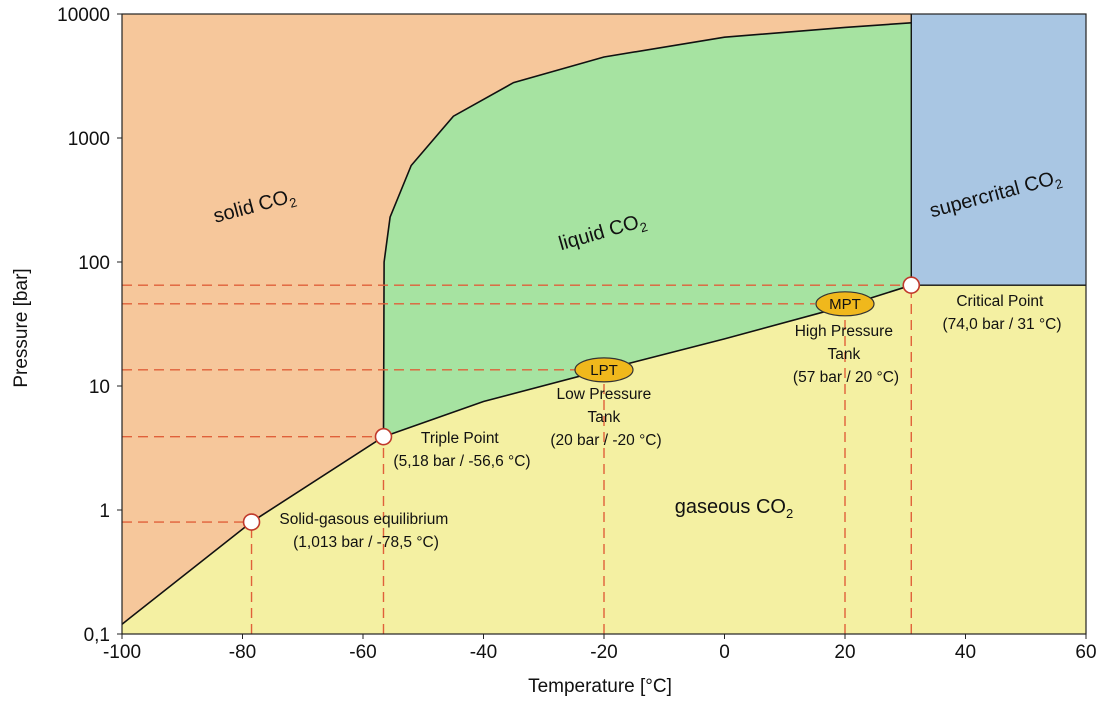 The image size is (1099, 702). Describe the element at coordinates (97, 635) in the screenshot. I see `y-tick-label: 0,1` at that location.